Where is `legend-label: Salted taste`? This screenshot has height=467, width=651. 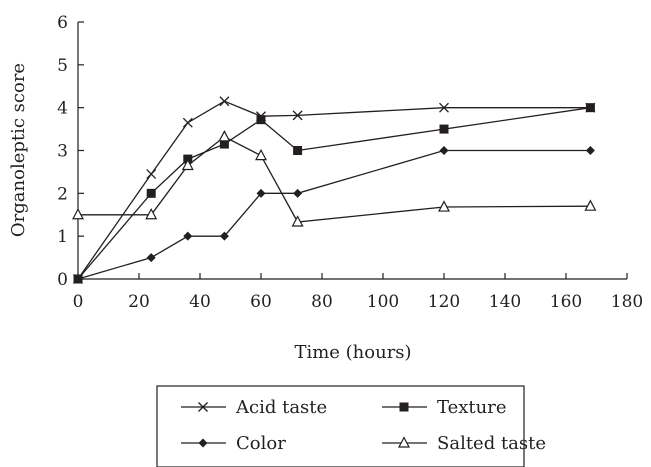
legend-label: Salted taste is located at coordinates (491, 443).